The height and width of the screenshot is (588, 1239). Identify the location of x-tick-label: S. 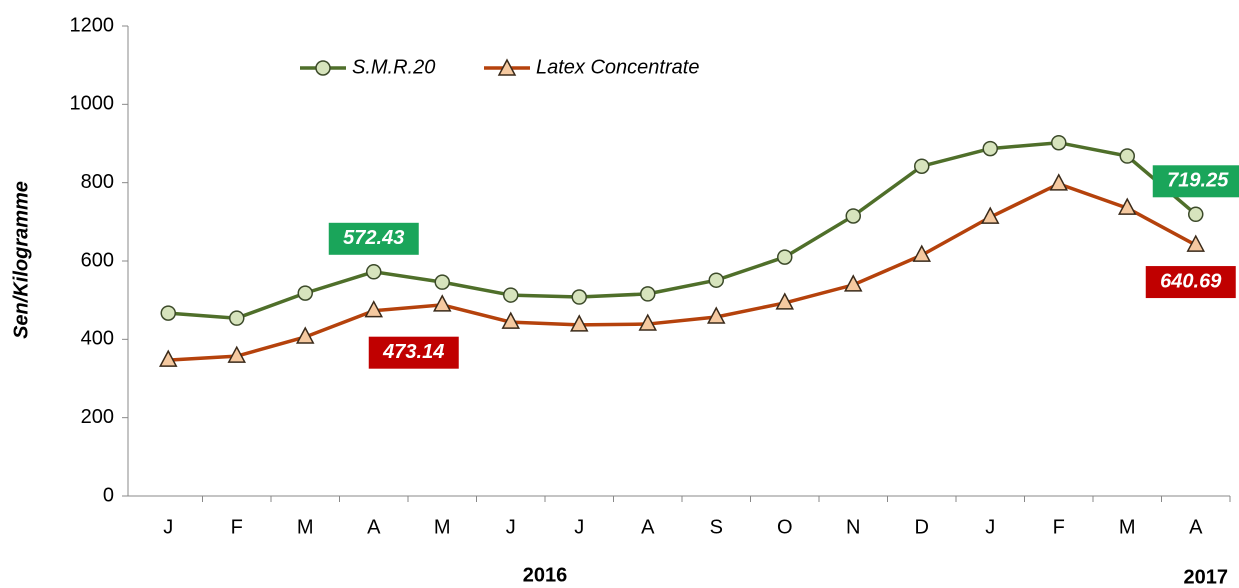
(716, 527).